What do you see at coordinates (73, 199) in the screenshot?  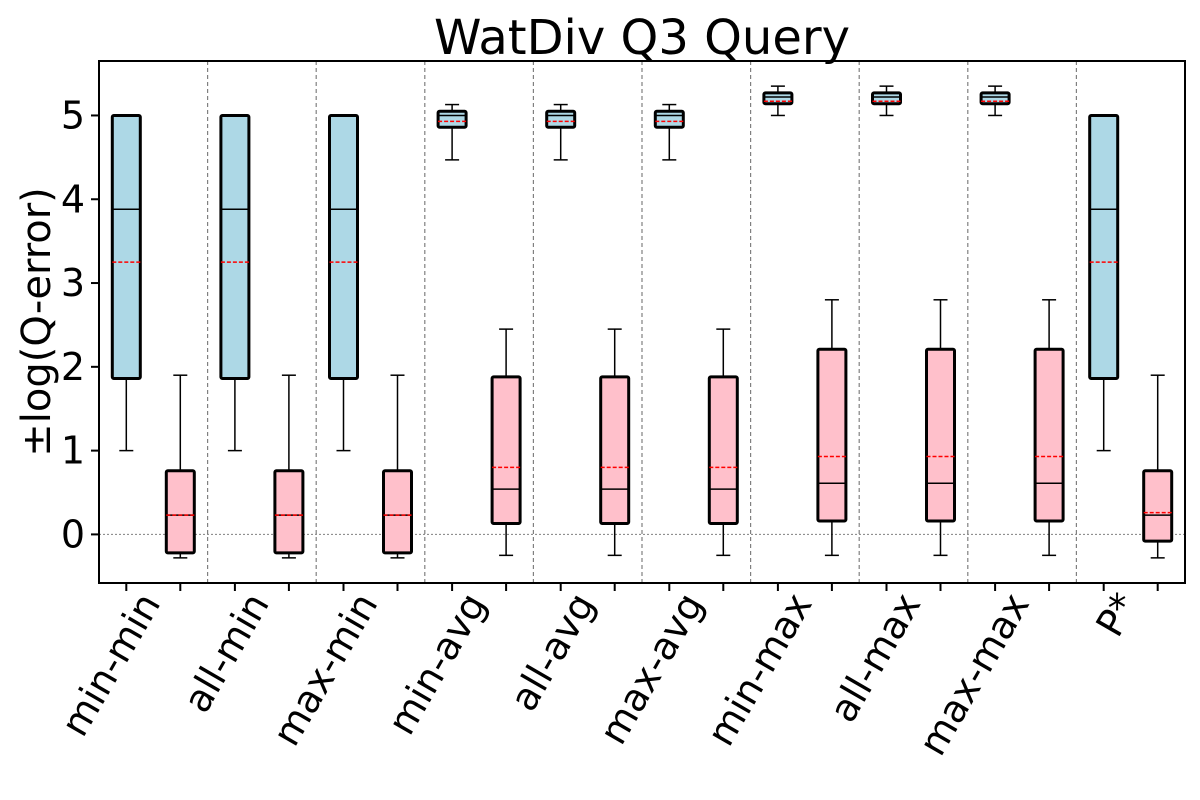 I see `y-tick-label: 4` at bounding box center [73, 199].